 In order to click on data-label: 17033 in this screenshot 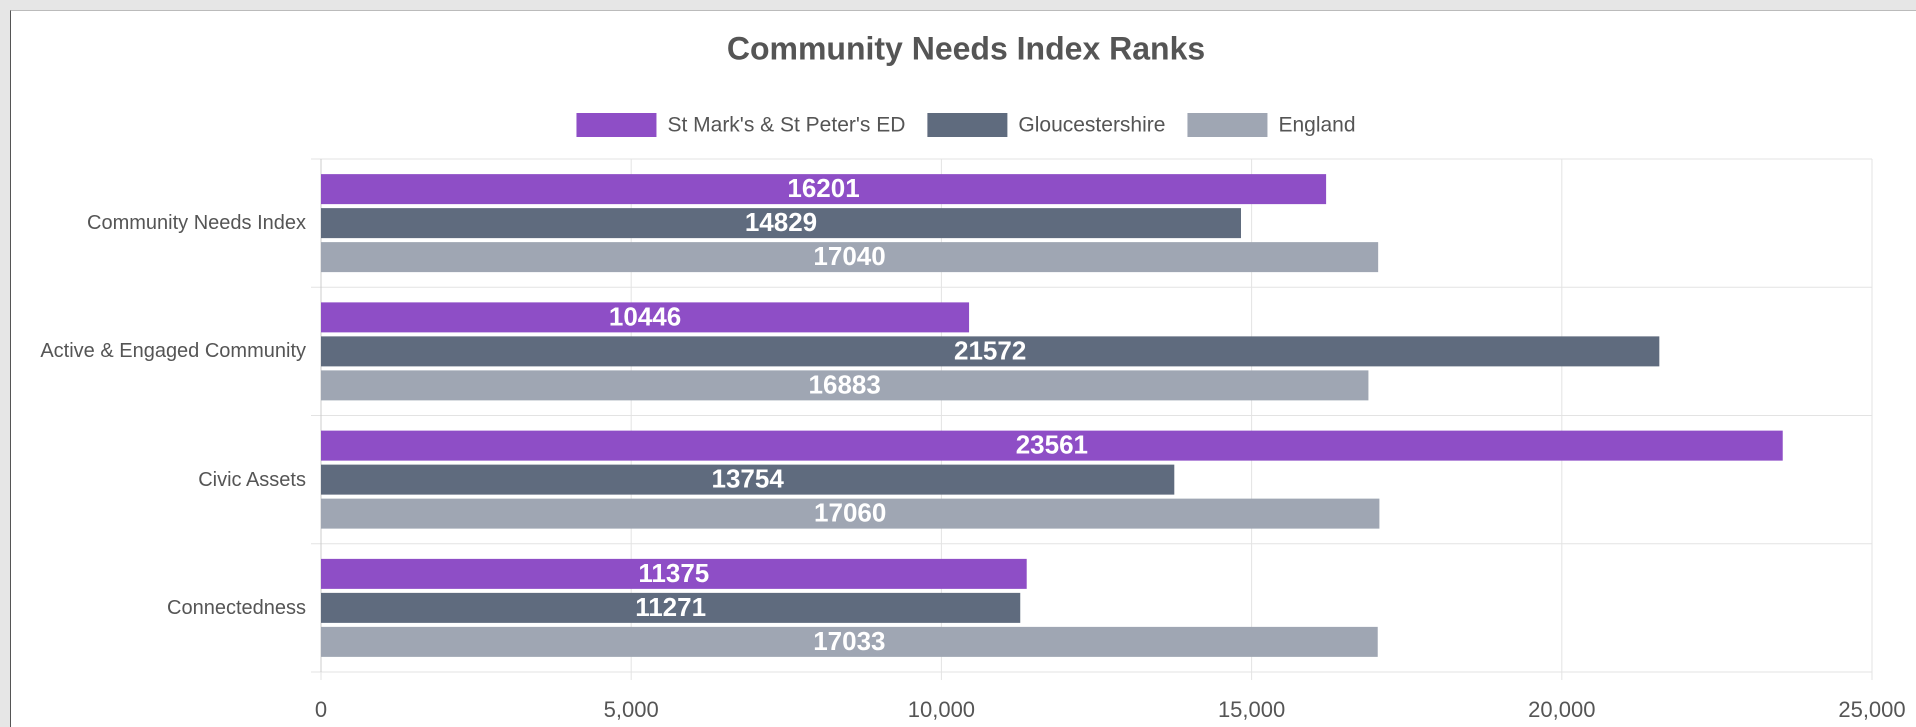, I will do `click(849, 641)`.